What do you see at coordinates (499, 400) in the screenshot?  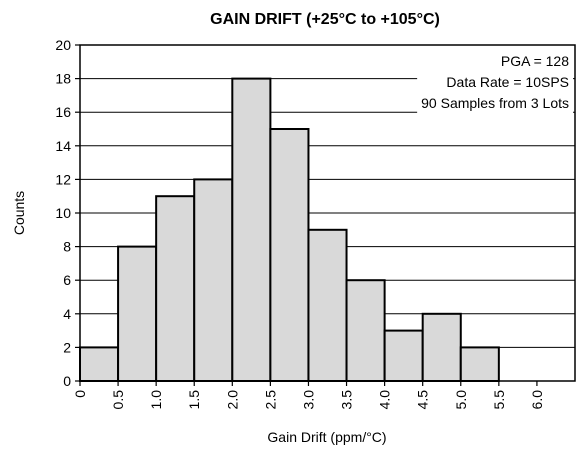 I see `x-tick-label: 5.5` at bounding box center [499, 400].